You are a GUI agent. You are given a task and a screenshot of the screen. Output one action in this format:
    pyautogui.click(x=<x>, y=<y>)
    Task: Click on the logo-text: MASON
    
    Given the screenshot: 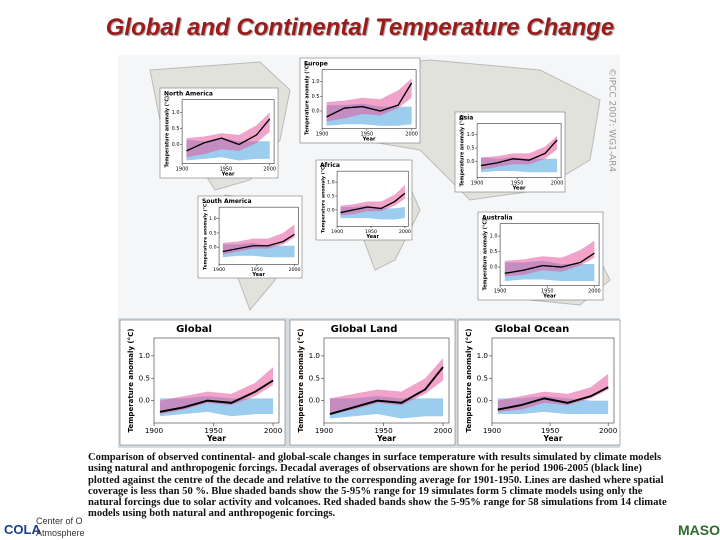 What is the action you would take?
    pyautogui.click(x=699, y=530)
    